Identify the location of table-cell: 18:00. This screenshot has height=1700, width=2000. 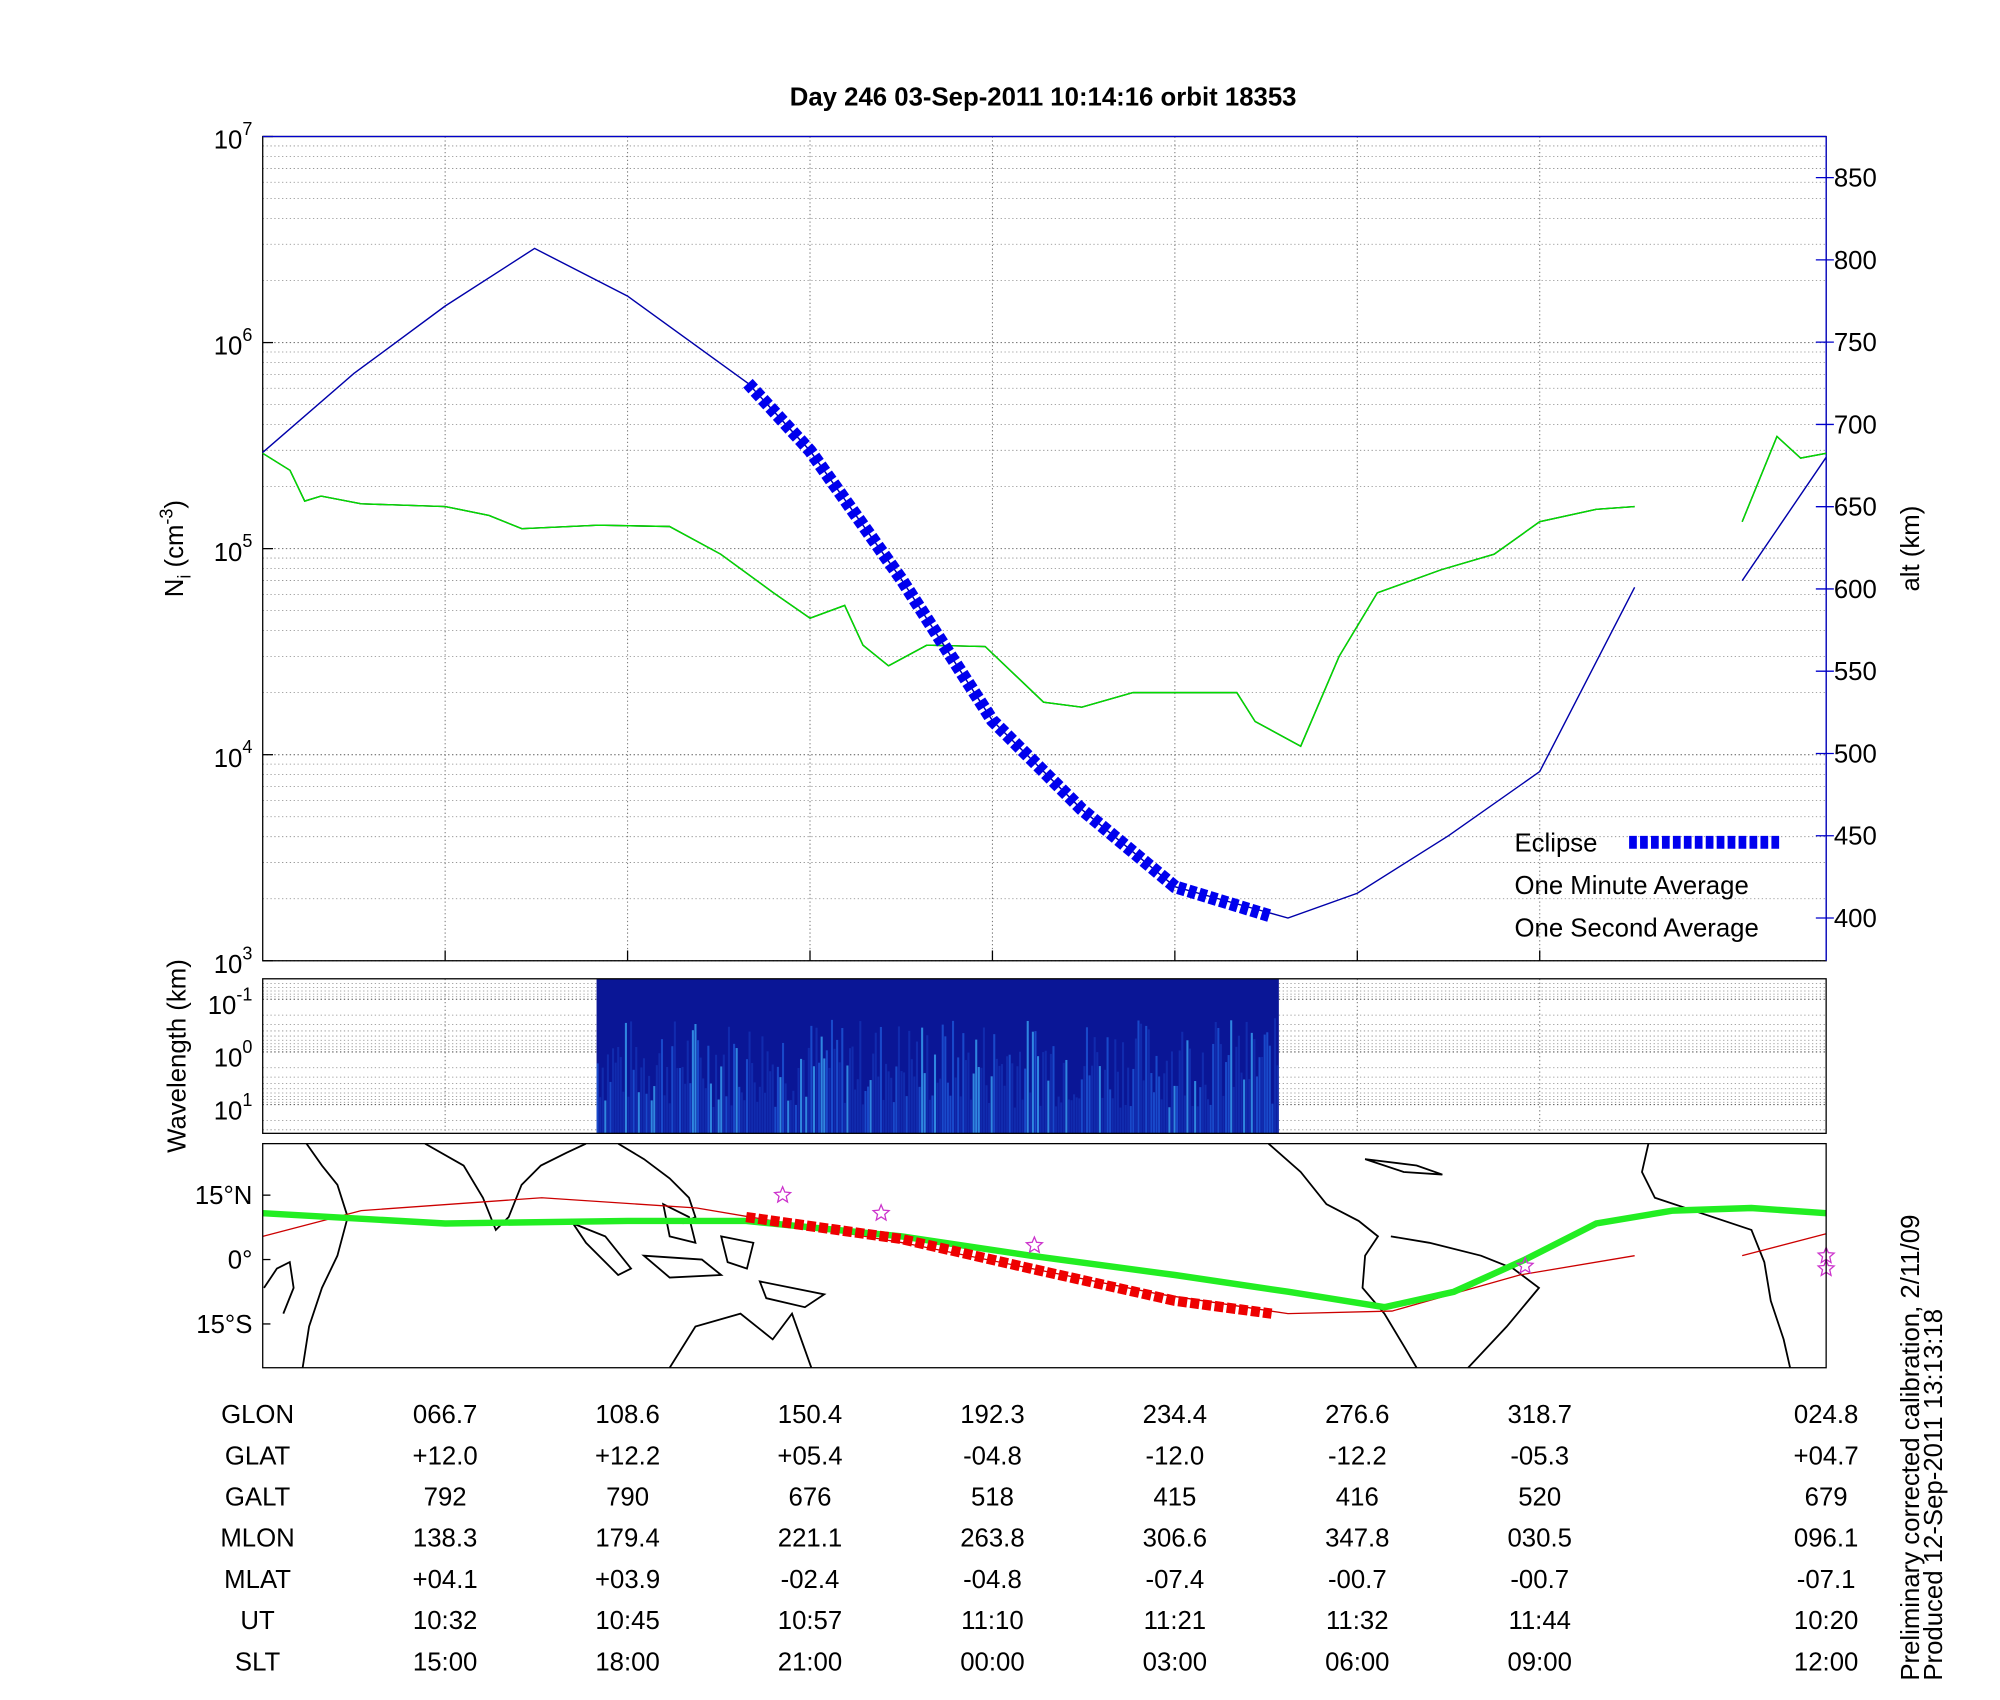
(627, 1662).